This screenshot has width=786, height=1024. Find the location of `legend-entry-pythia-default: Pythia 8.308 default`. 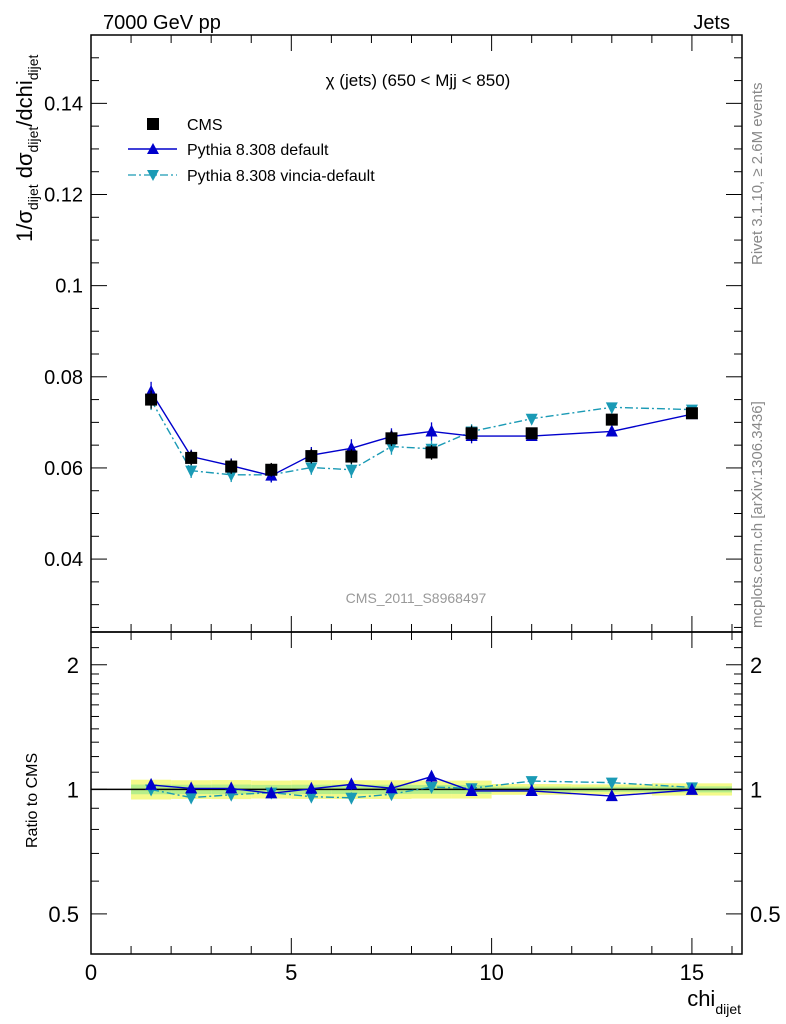

legend-entry-pythia-default: Pythia 8.308 default is located at coordinates (228, 150).